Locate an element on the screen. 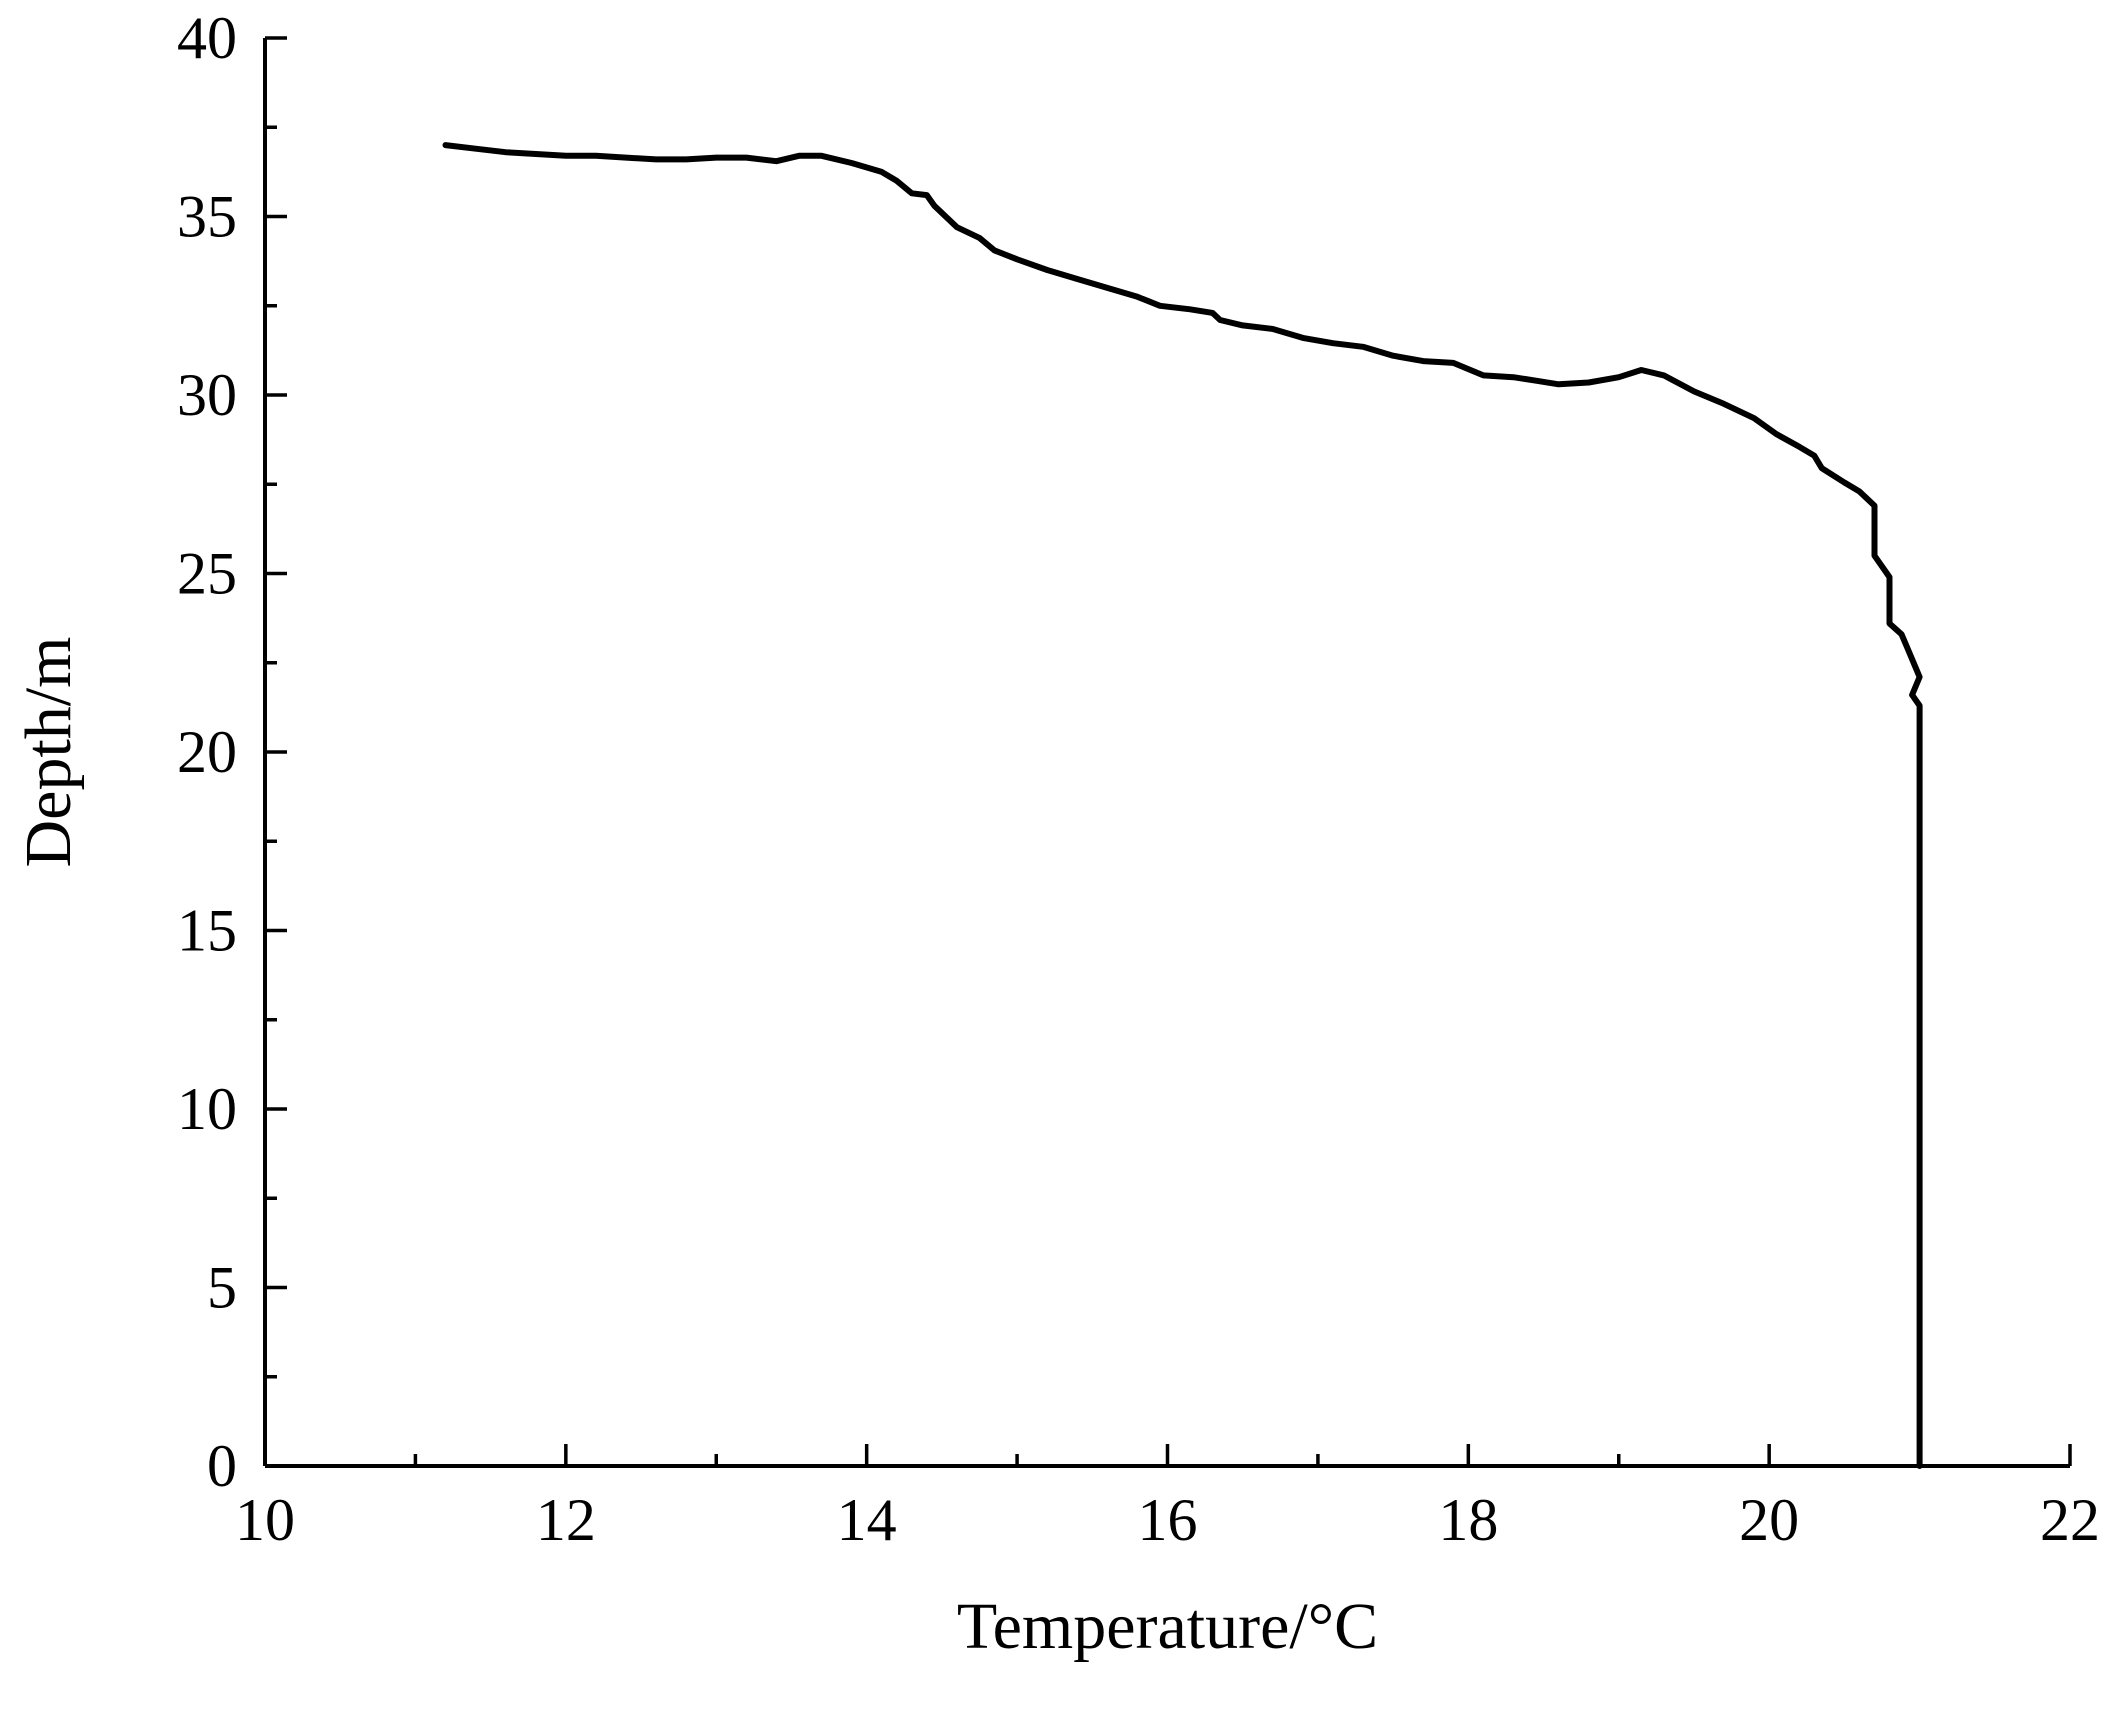  x-tick-label: 14 is located at coordinates (867, 1520).